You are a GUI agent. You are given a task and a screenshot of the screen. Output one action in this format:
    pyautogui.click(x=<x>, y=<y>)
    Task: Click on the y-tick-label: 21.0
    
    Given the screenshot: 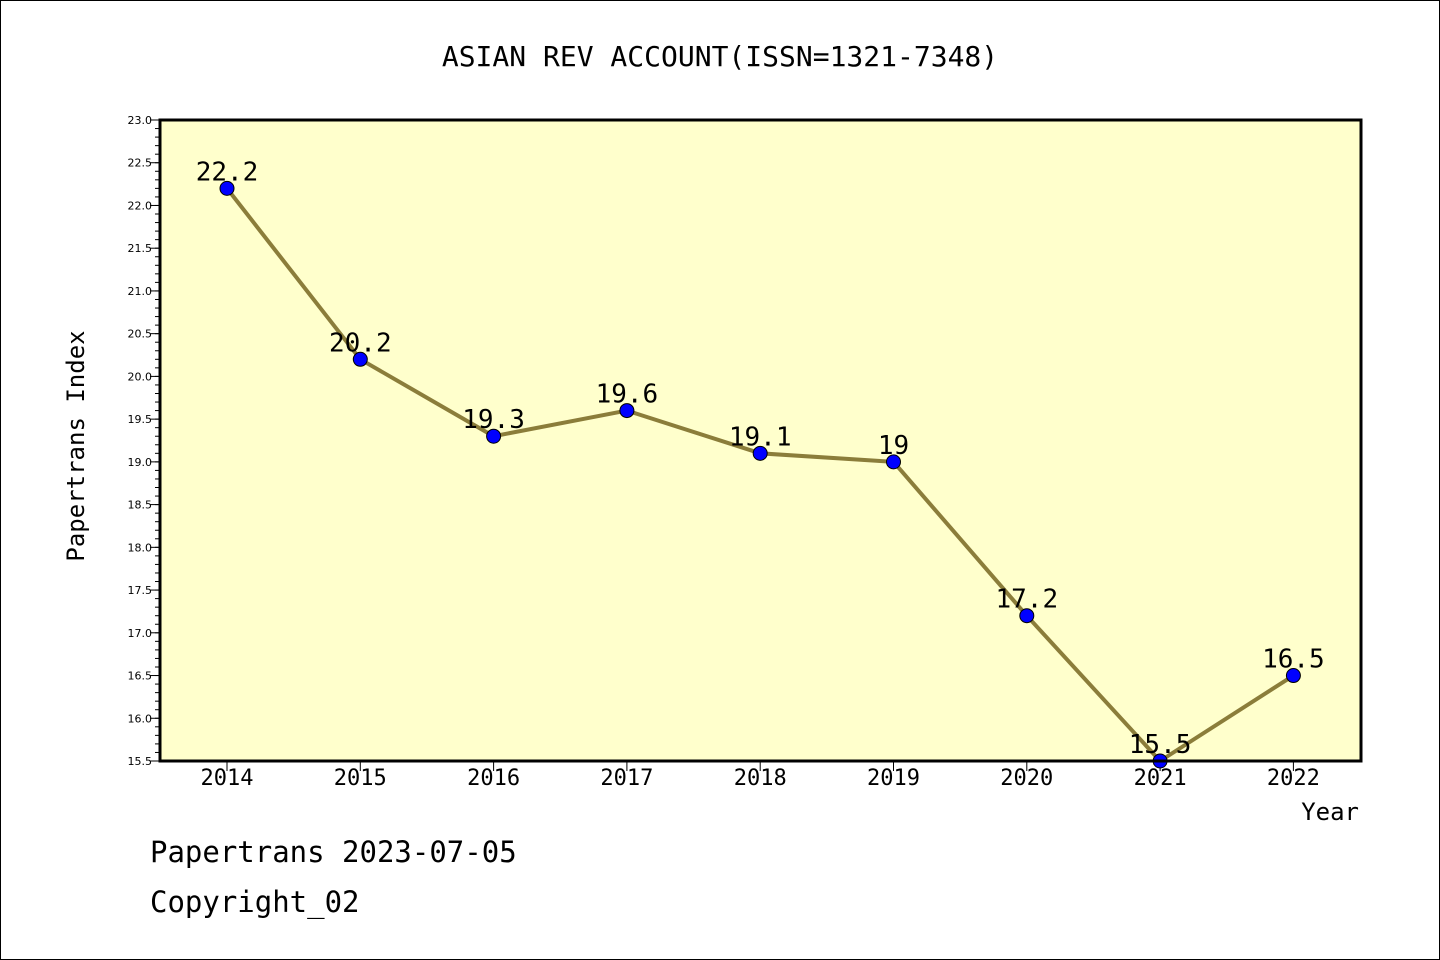 What is the action you would take?
    pyautogui.click(x=140, y=291)
    